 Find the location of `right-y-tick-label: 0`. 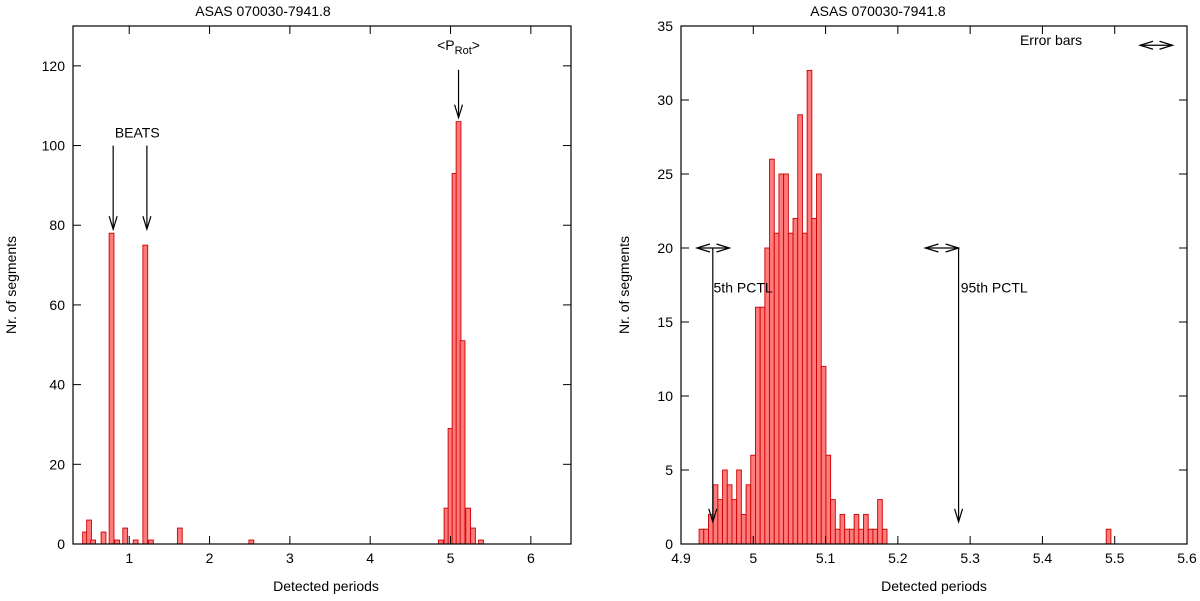

right-y-tick-label: 0 is located at coordinates (669, 544).